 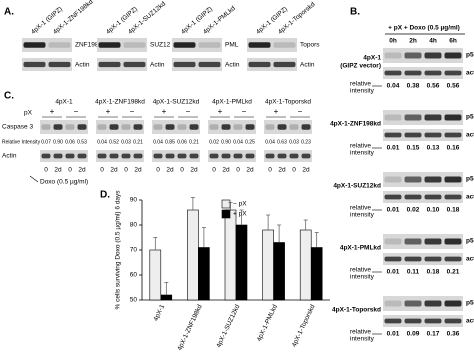 I want to click on intensity-value: 0.56, so click(x=453, y=86).